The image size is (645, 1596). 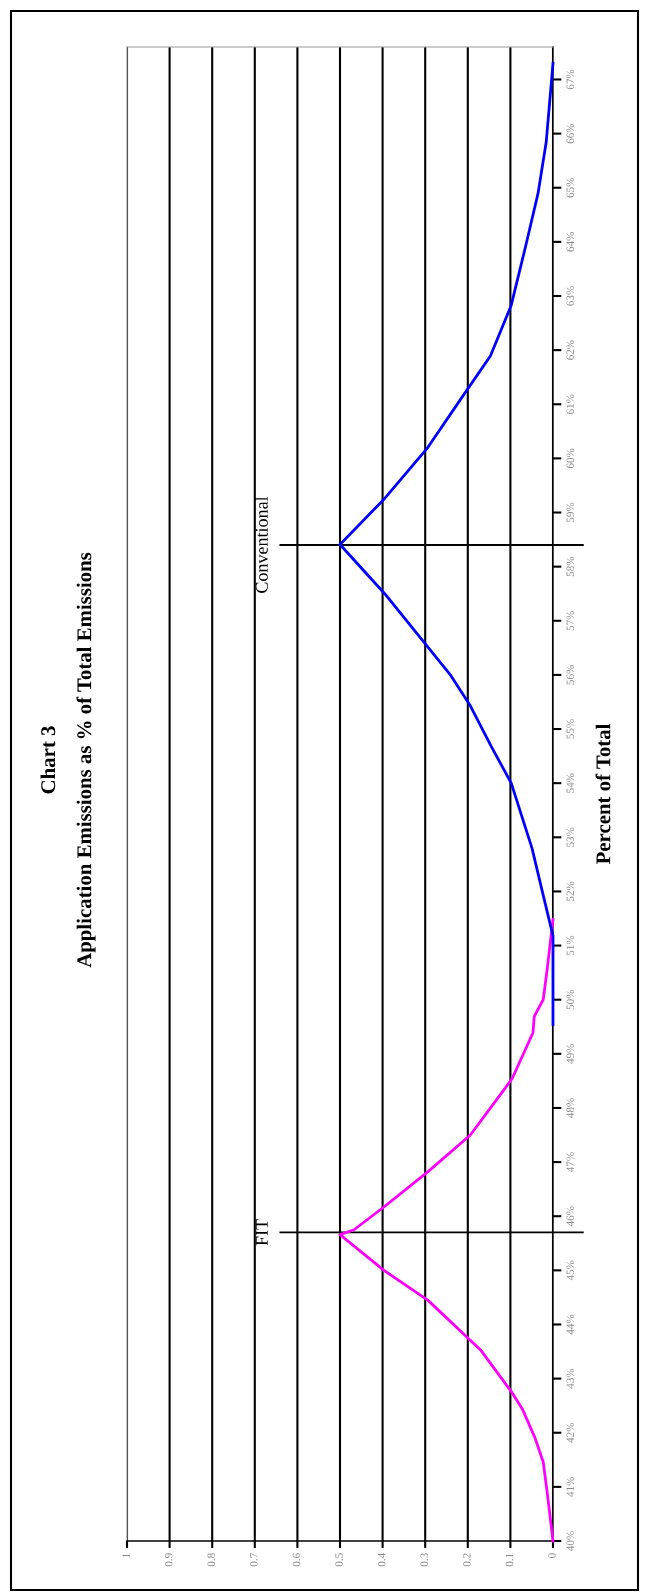 I want to click on y-axis-title: Percent of Total, so click(x=603, y=794).